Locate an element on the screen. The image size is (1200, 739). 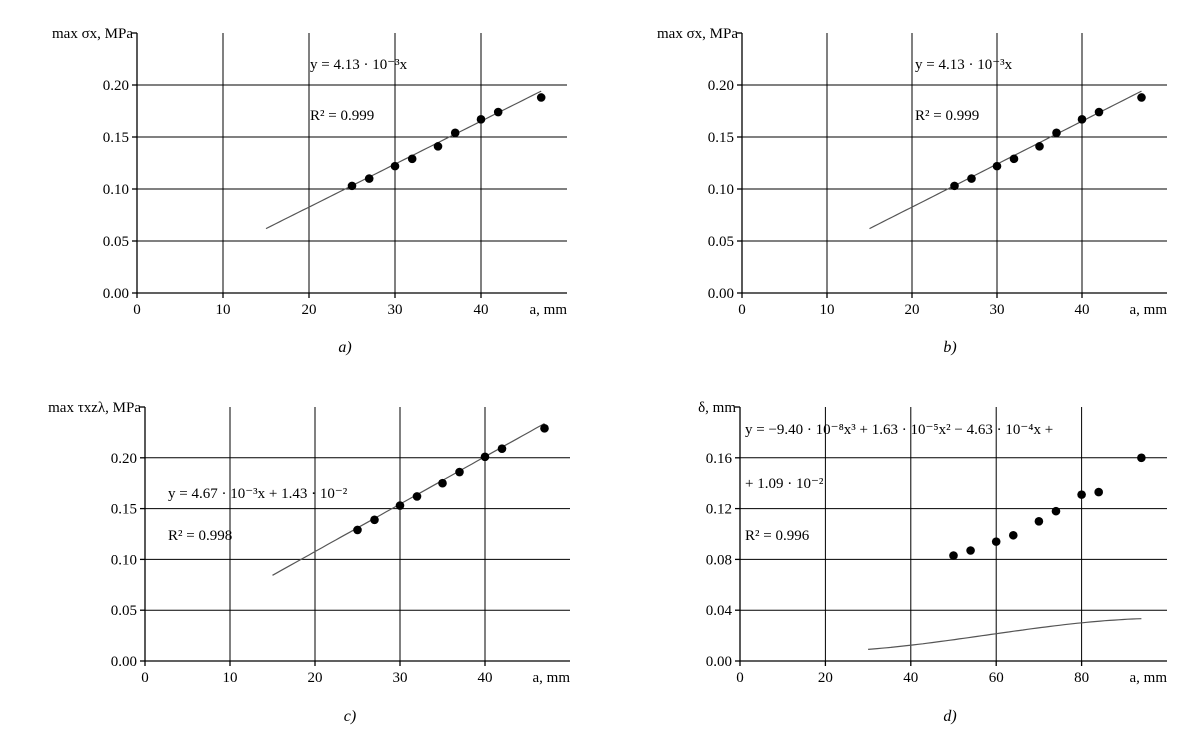
y-tick-label: 0.12 is located at coordinates (719, 510).